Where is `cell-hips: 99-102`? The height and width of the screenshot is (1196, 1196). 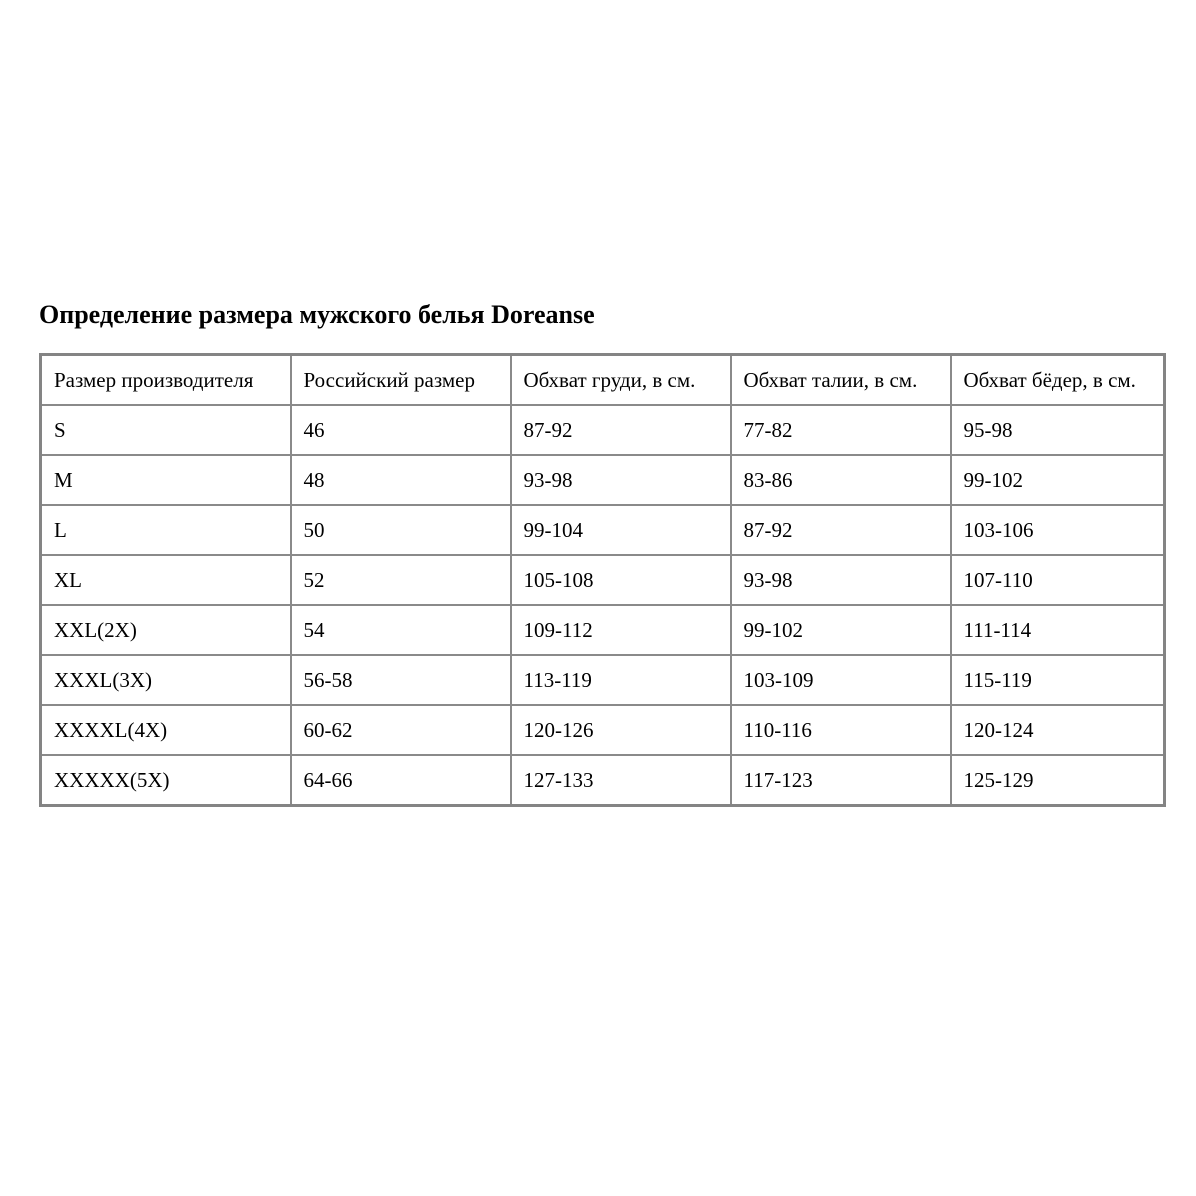 cell-hips: 99-102 is located at coordinates (1057, 480).